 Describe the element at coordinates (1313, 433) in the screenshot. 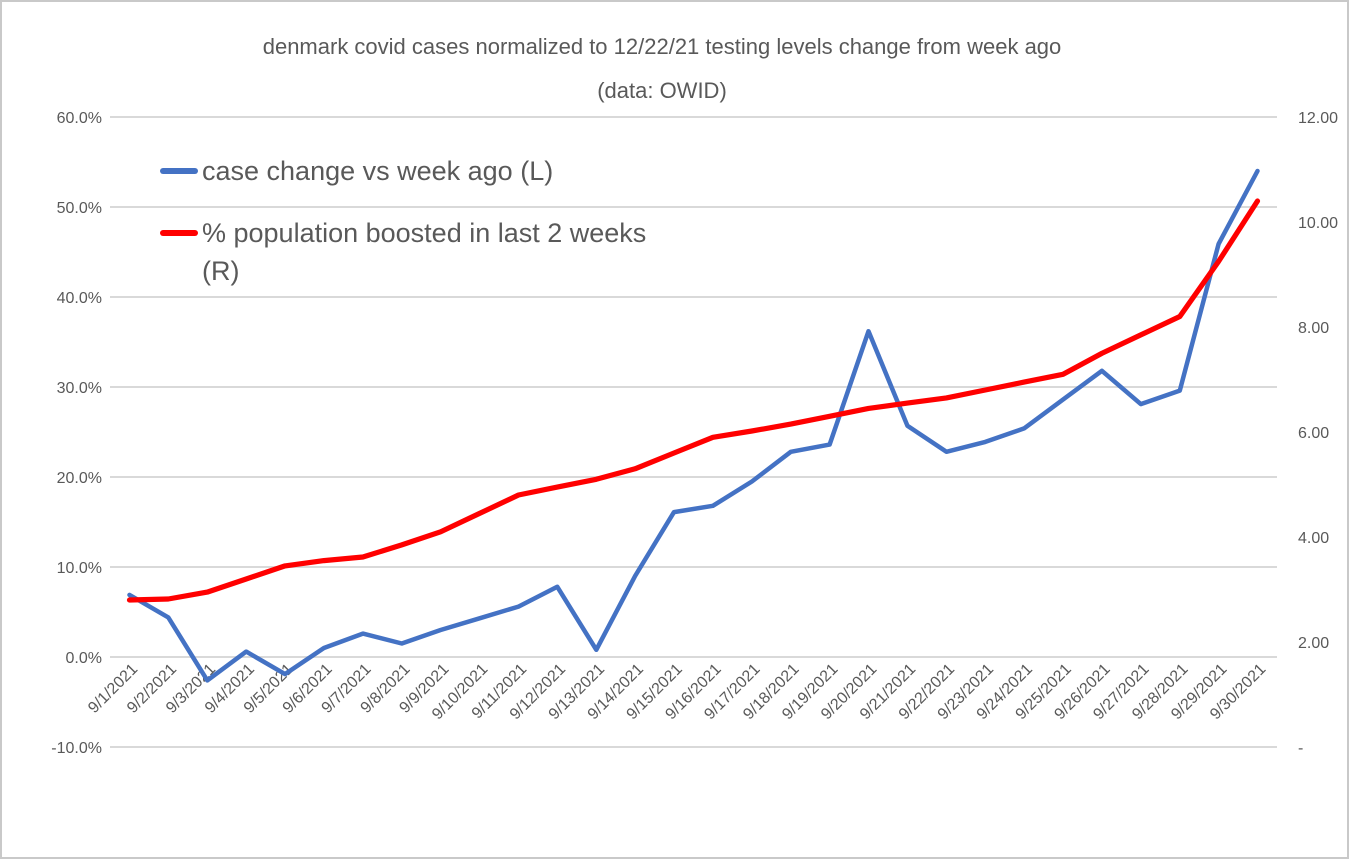

I see `right-axis-tick-label: 6.00` at that location.